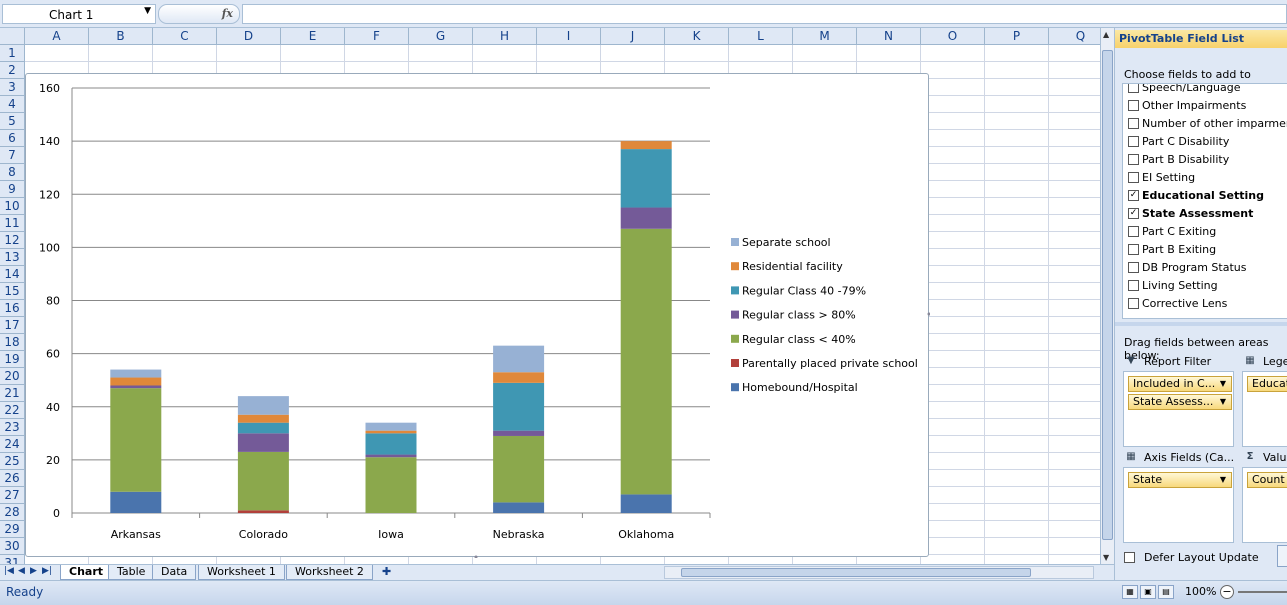 Image resolution: width=1287 pixels, height=605 pixels. I want to click on row-header-11: 11, so click(12, 223).